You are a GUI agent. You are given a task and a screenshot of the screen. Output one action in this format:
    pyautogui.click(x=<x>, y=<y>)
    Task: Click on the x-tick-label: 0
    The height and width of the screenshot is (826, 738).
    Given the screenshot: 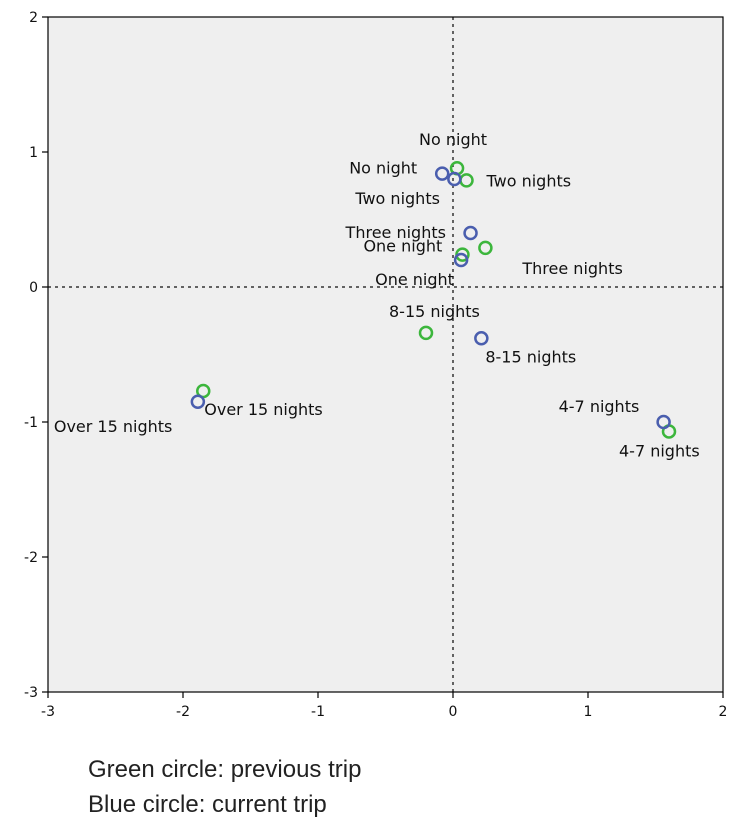 What is the action you would take?
    pyautogui.click(x=453, y=712)
    